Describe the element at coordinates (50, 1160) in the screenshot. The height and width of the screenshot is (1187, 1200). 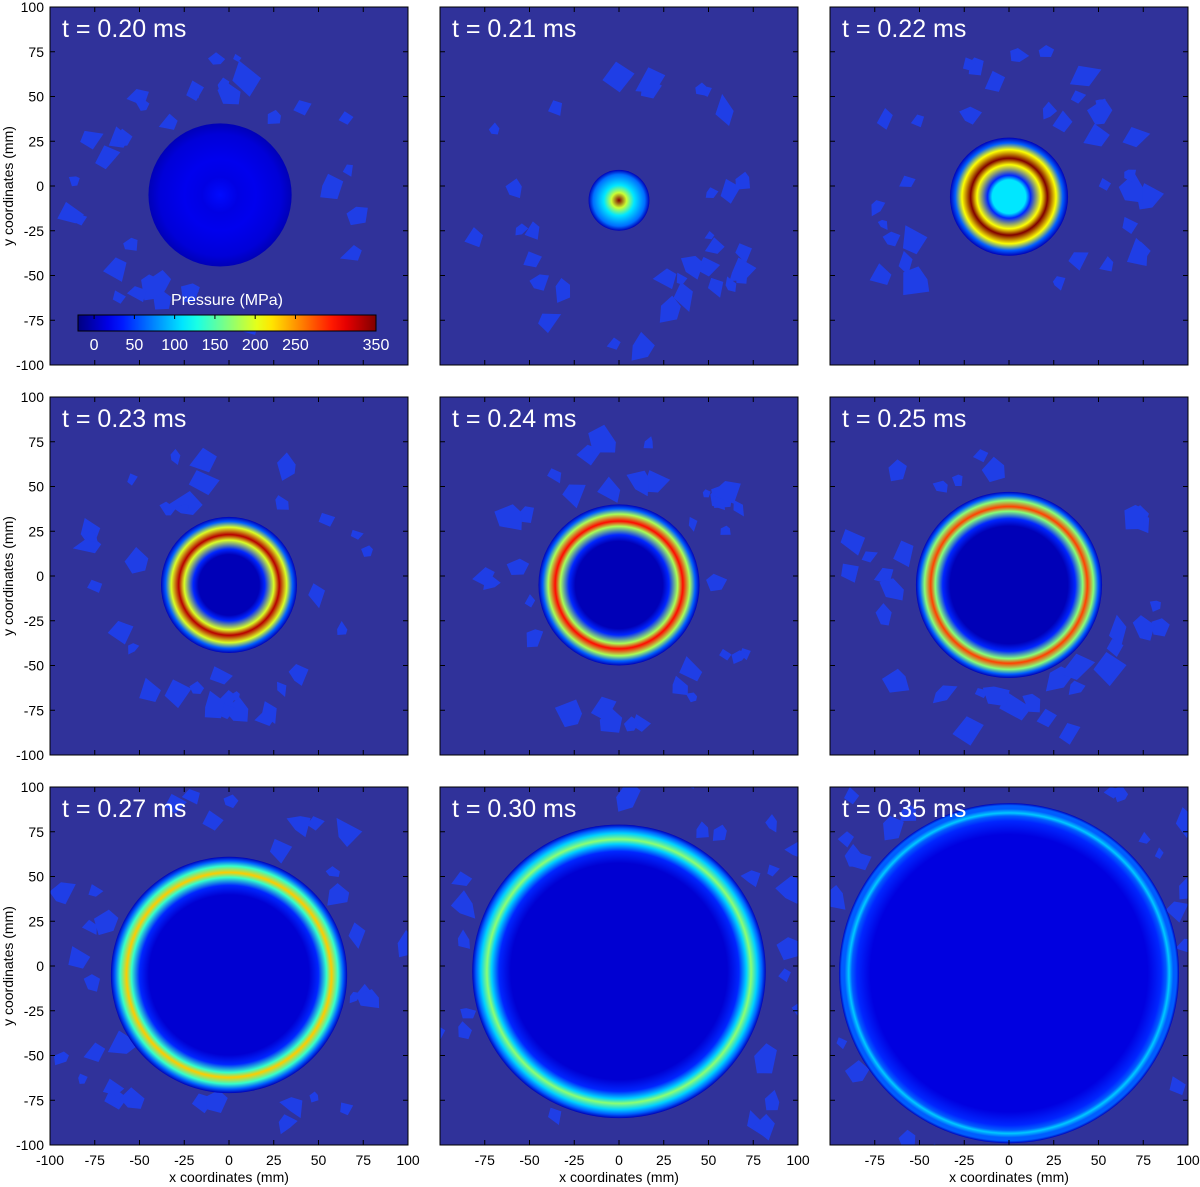
I see `x-tick-label: -100` at that location.